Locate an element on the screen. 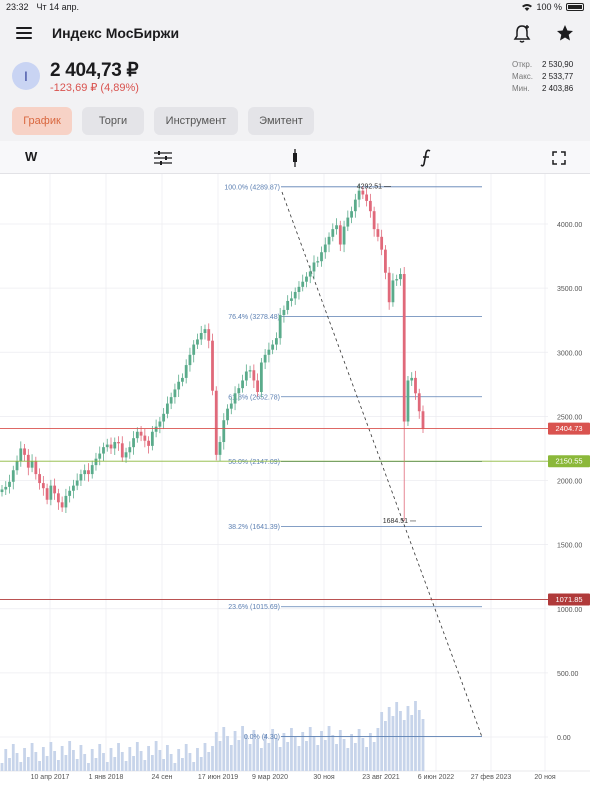 The image size is (590, 787). fib-level-label: 0.0% (4.30) is located at coordinates (262, 737).